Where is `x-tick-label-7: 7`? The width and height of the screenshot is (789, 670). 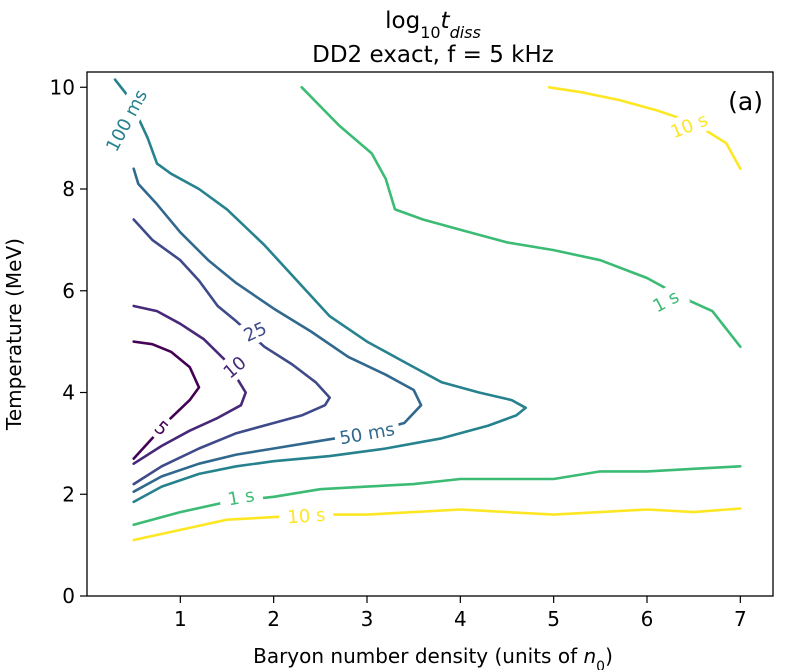 x-tick-label-7: 7 is located at coordinates (740, 619).